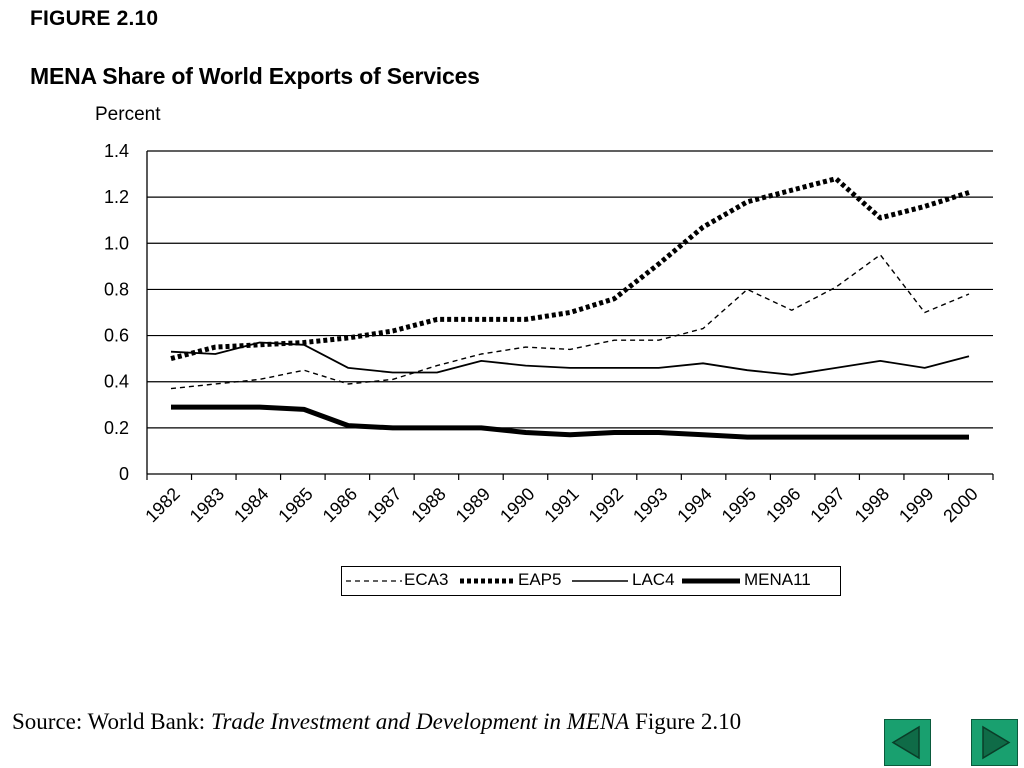 This screenshot has width=1024, height=768. I want to click on y-axis-ticks: 0 0.2 0.4 0.6 0.8 1.0 1.2 1.4, so click(116, 312).